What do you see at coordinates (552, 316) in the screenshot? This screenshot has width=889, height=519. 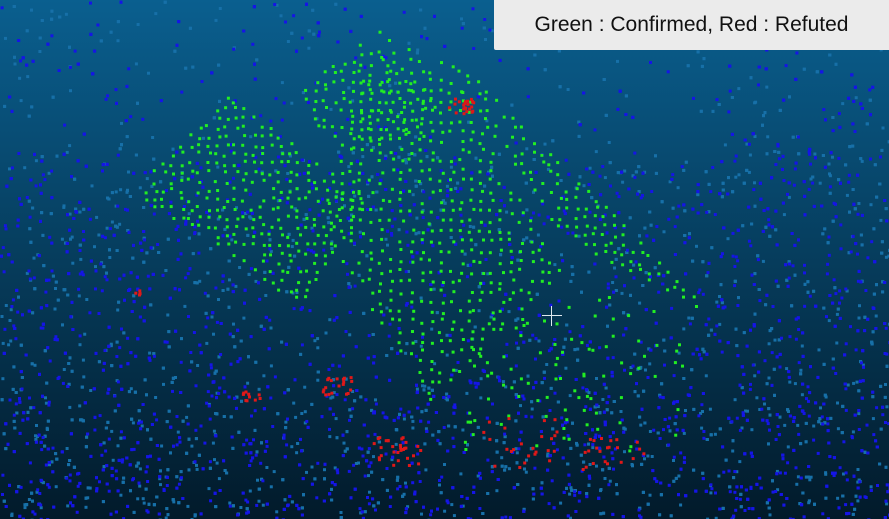 I see `crosshair-icon` at bounding box center [552, 316].